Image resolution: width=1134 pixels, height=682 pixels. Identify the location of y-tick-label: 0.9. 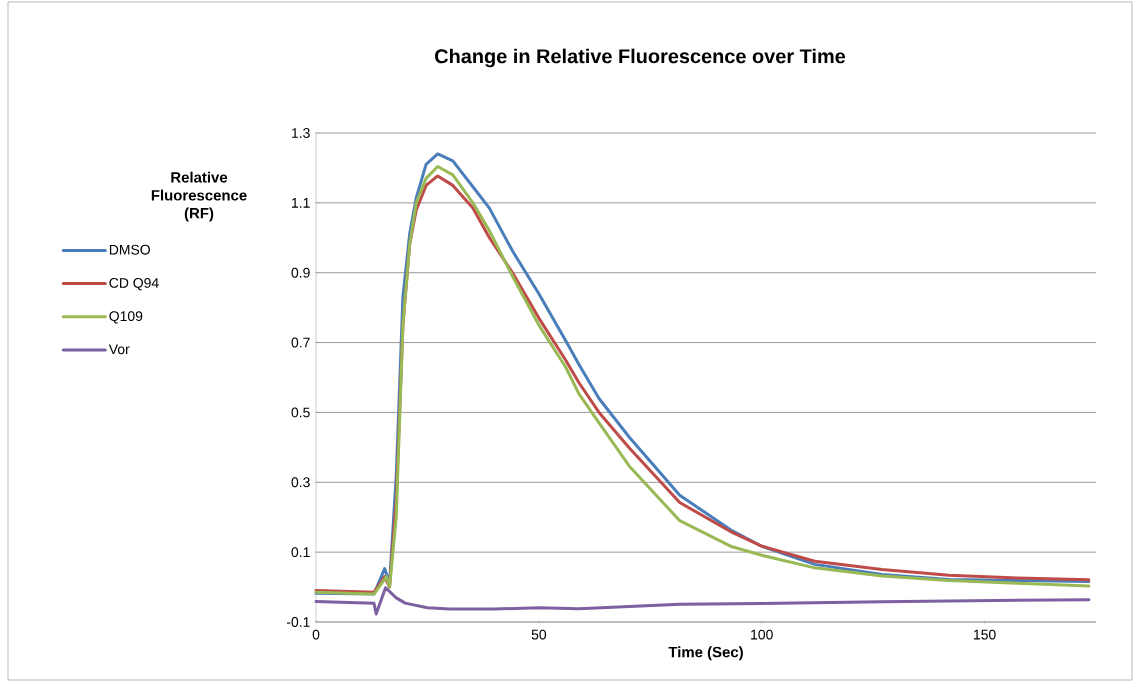
(300, 272).